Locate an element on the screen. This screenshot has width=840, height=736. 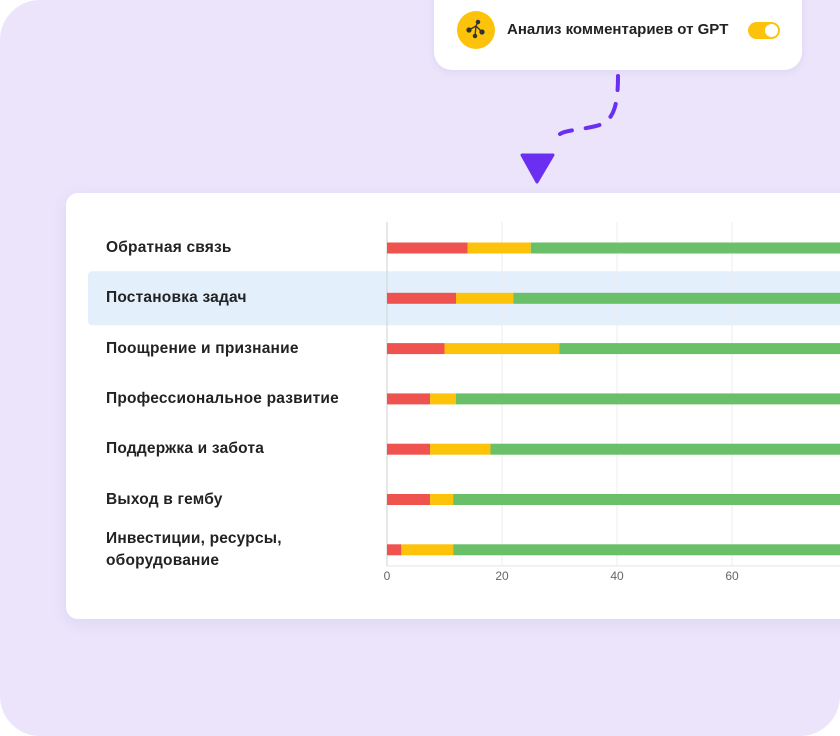
toggle-switch is located at coordinates (764, 30).